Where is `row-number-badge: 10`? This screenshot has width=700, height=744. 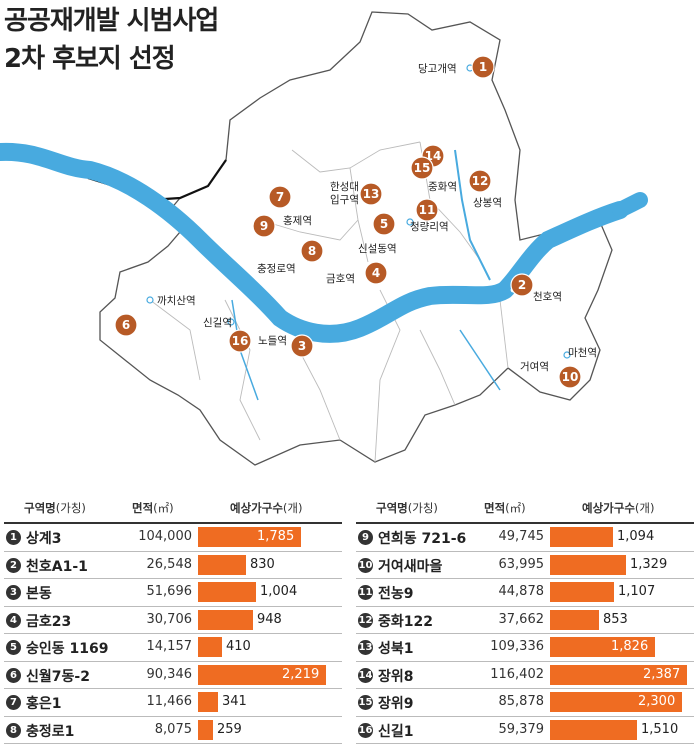 row-number-badge: 10 is located at coordinates (365, 565).